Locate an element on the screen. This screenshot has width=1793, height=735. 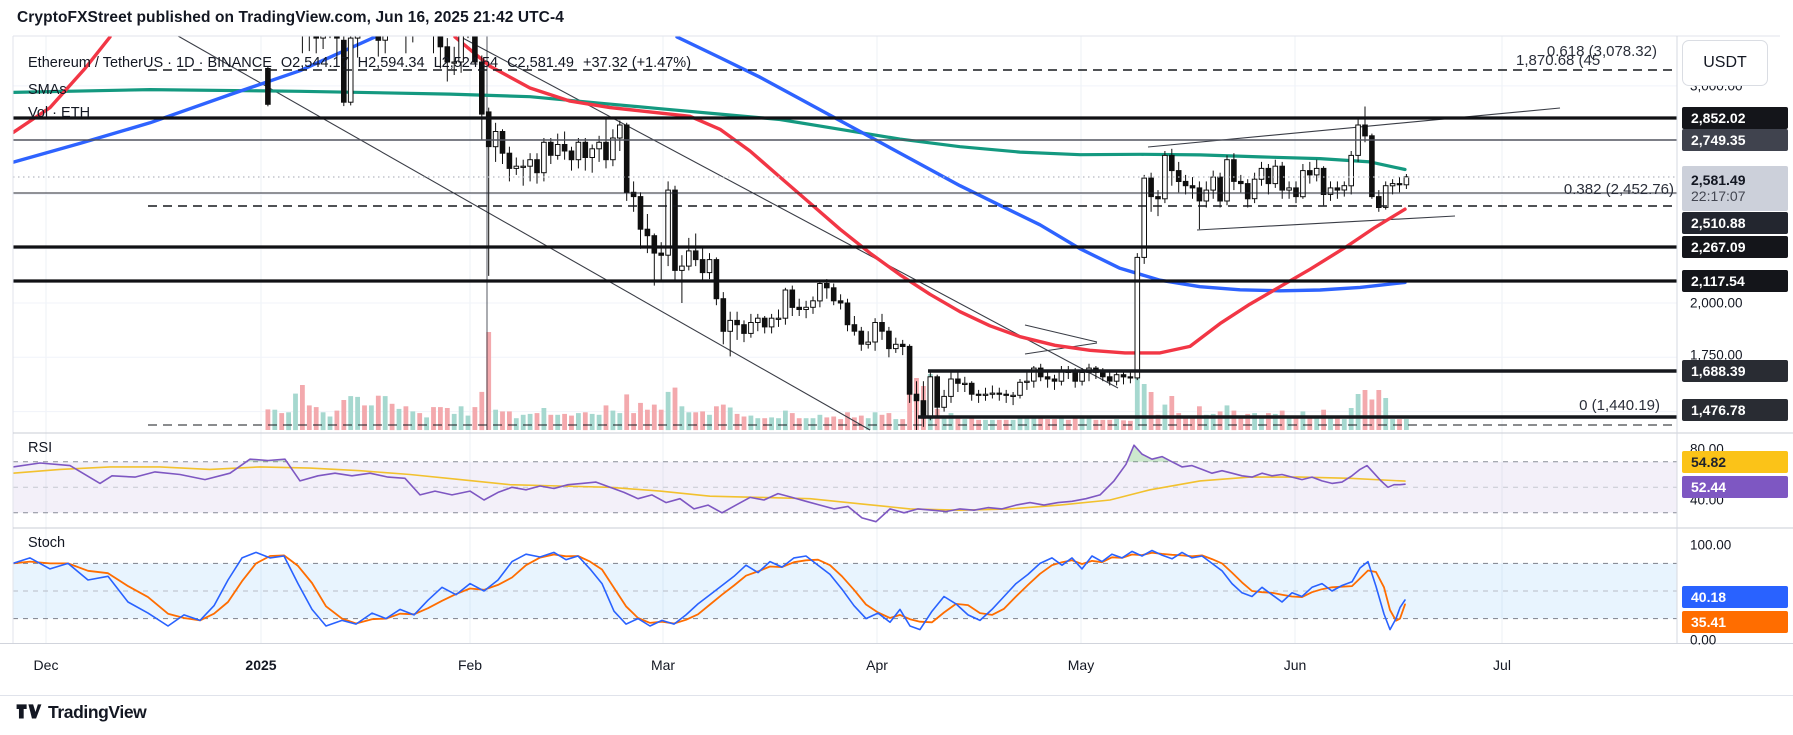
scale-price-pill: 2,852.02 is located at coordinates (1735, 118).